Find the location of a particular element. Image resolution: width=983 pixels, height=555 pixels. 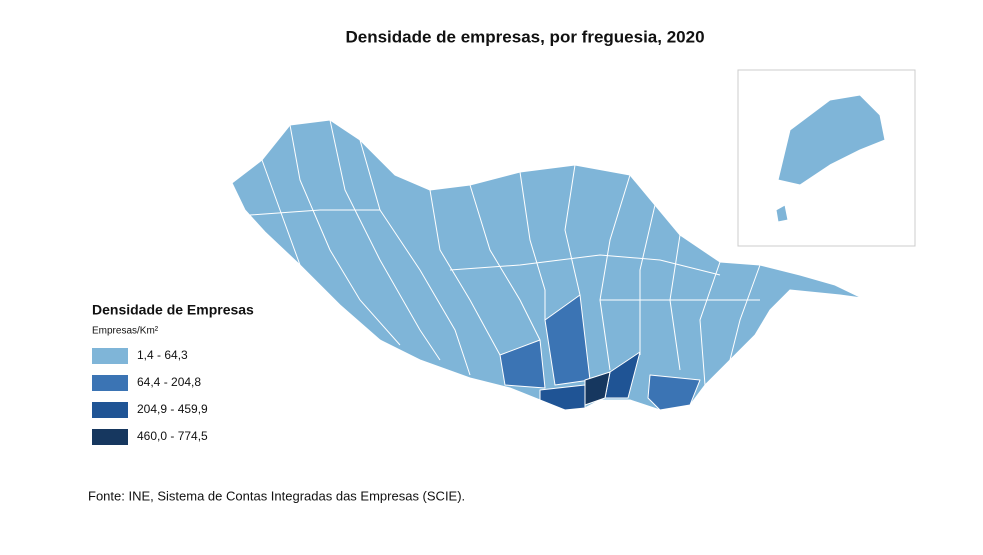

legend-title: Densidade de Empresas is located at coordinates (173, 310).